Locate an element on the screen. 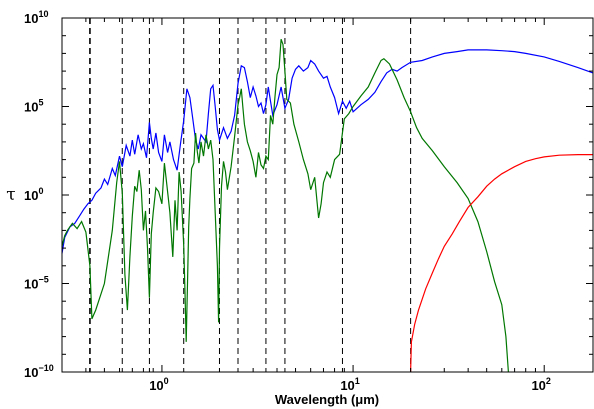  y-axis-label: τ is located at coordinates (10, 195).